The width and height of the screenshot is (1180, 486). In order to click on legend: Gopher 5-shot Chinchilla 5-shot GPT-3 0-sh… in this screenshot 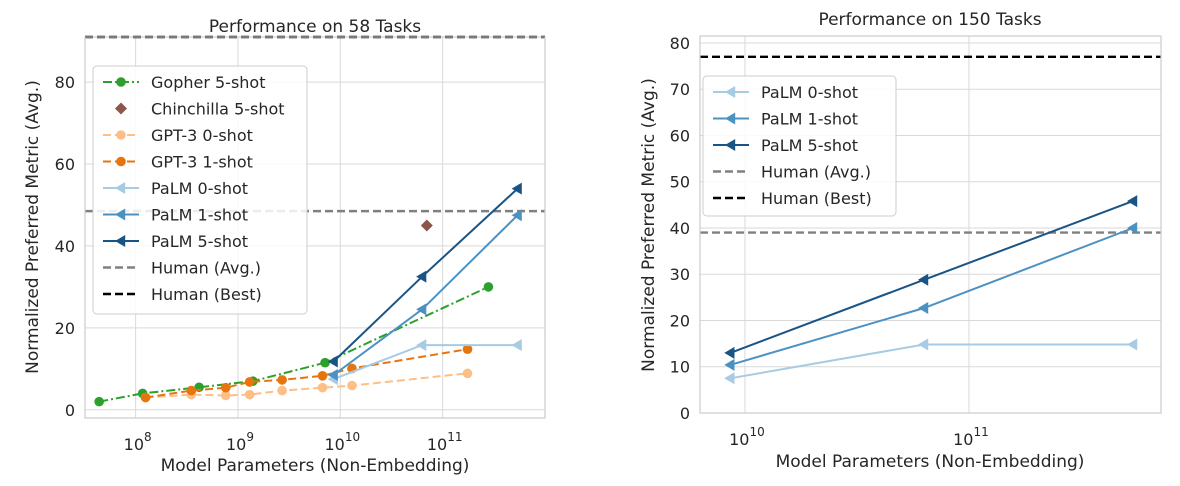, I will do `click(200, 190)`.